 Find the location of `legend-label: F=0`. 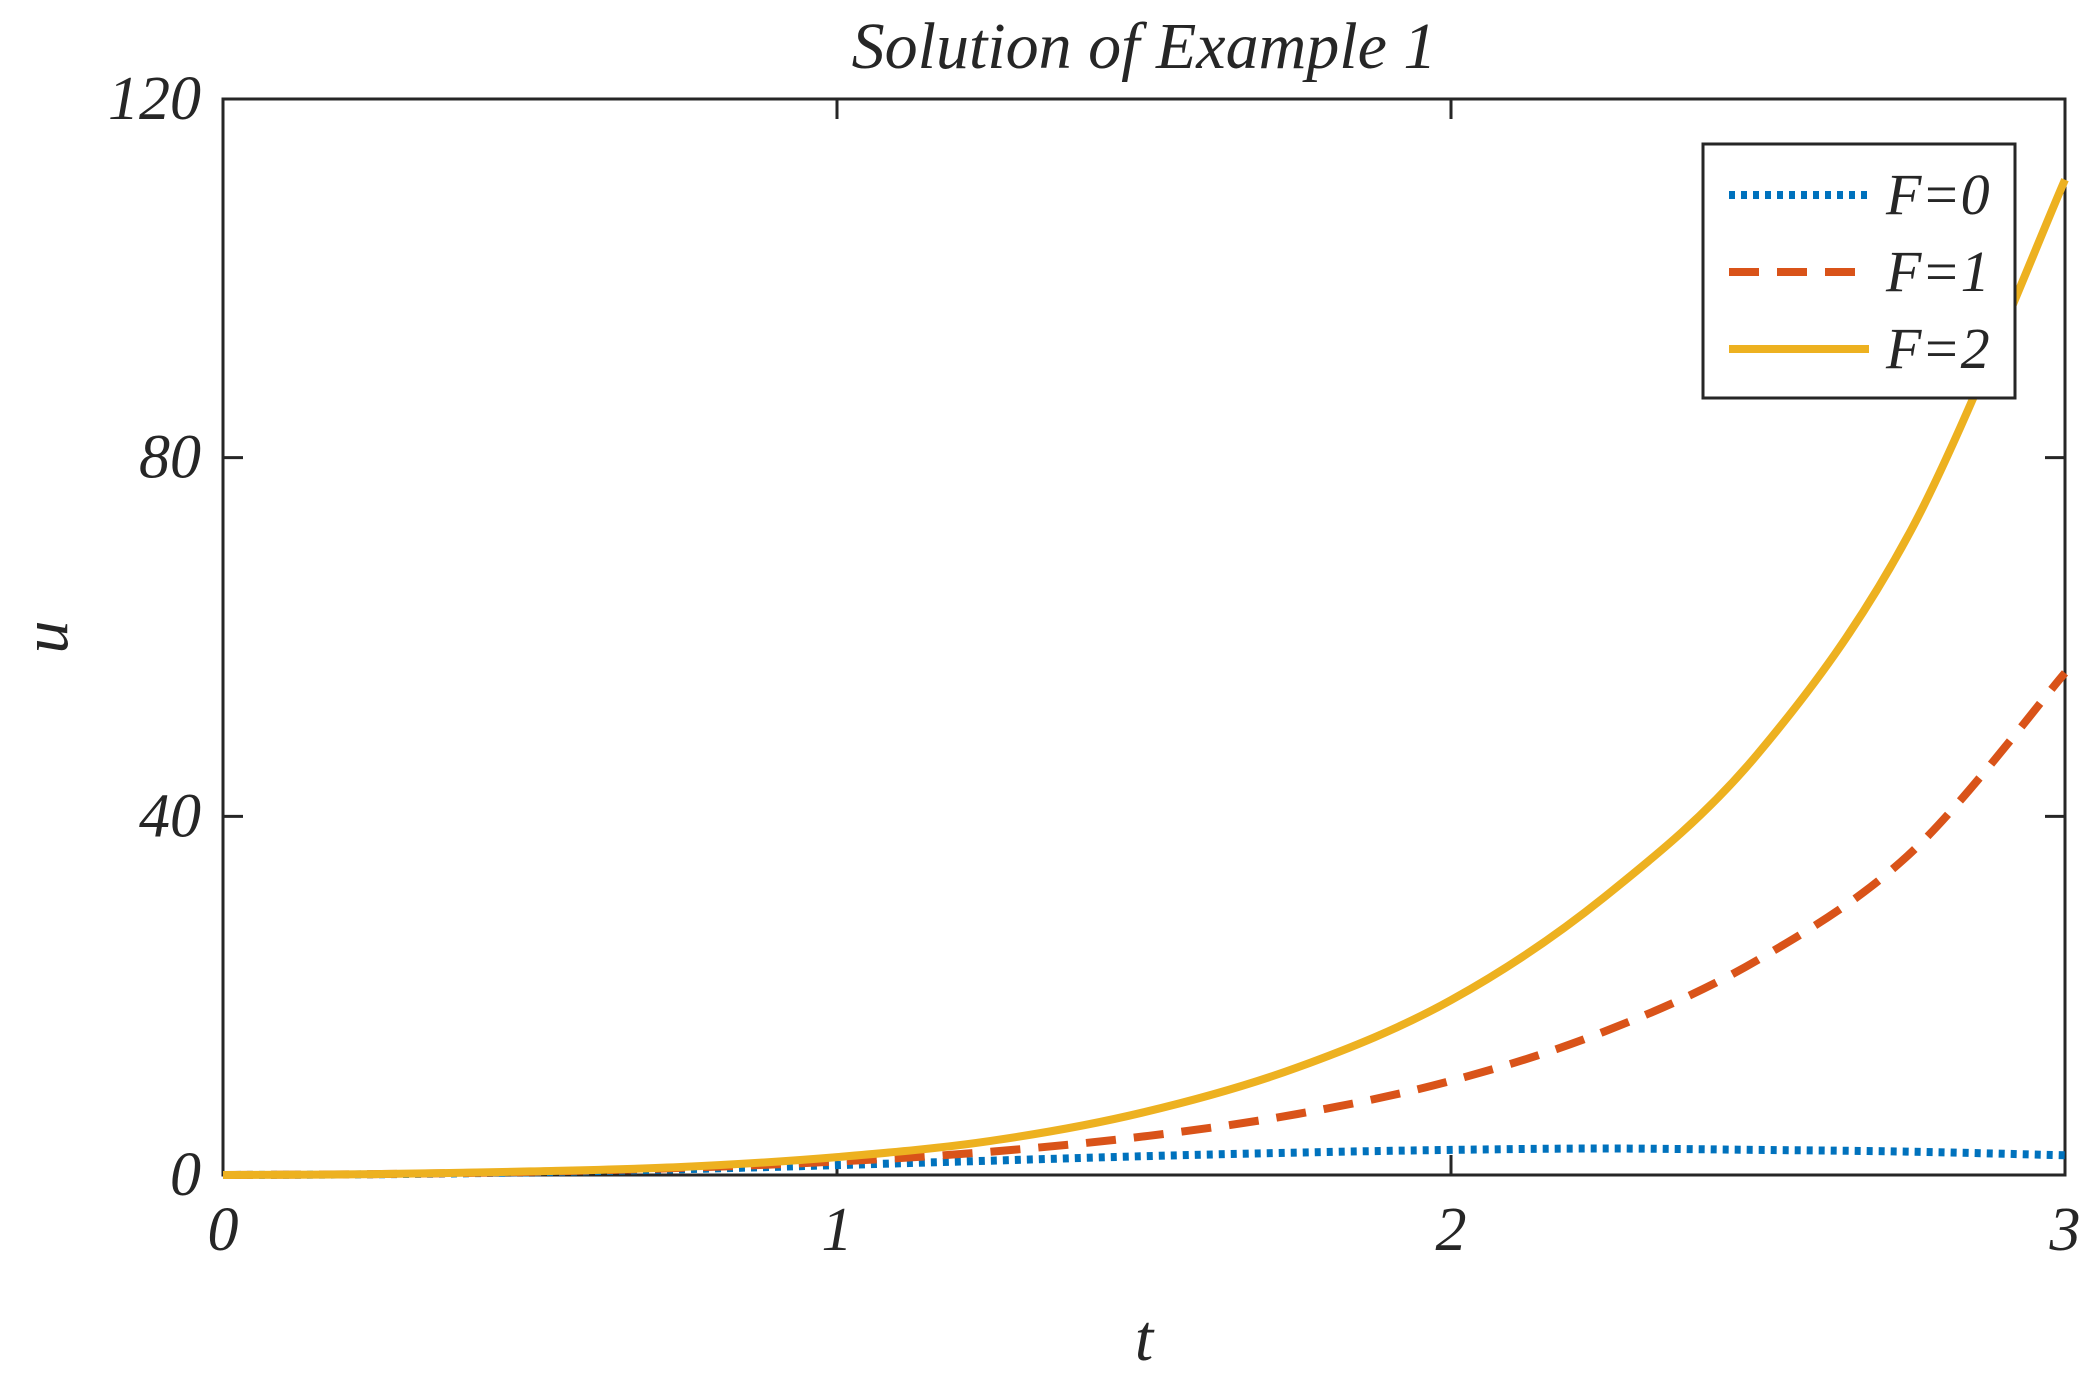

legend-label: F=0 is located at coordinates (1937, 194).